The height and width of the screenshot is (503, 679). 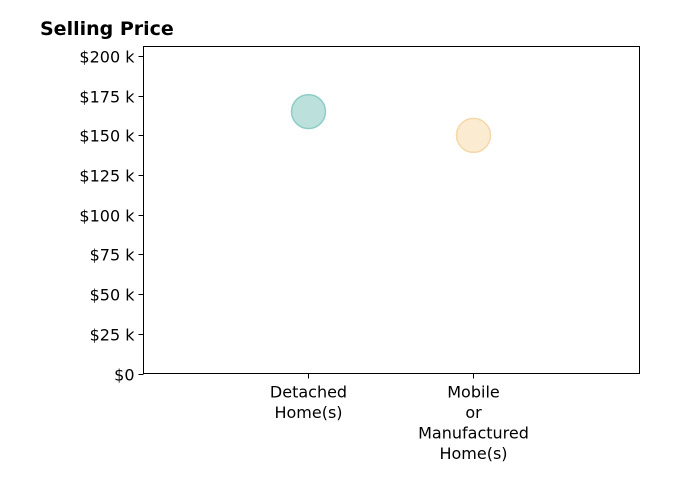 I want to click on chart-title: Selling Price, so click(x=107, y=29).